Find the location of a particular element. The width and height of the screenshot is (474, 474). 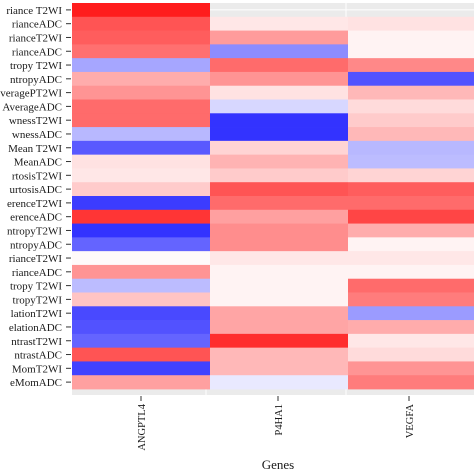

column-label: ANGPTL4 is located at coordinates (142, 426).